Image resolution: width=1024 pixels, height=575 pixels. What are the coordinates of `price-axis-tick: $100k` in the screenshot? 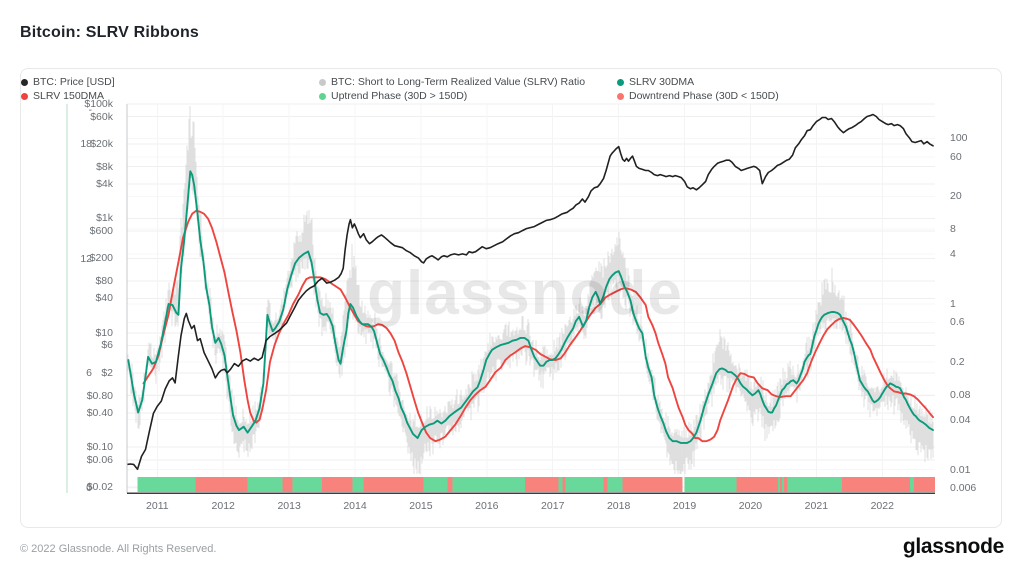 It's located at (98, 104).